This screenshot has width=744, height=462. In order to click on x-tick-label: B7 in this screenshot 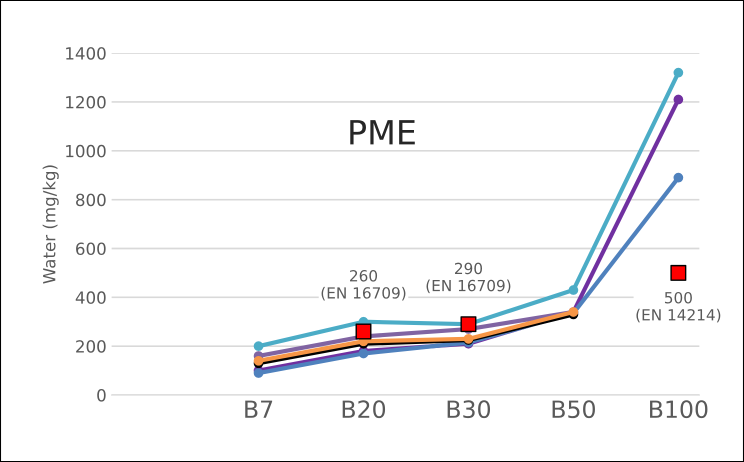, I will do `click(258, 409)`.